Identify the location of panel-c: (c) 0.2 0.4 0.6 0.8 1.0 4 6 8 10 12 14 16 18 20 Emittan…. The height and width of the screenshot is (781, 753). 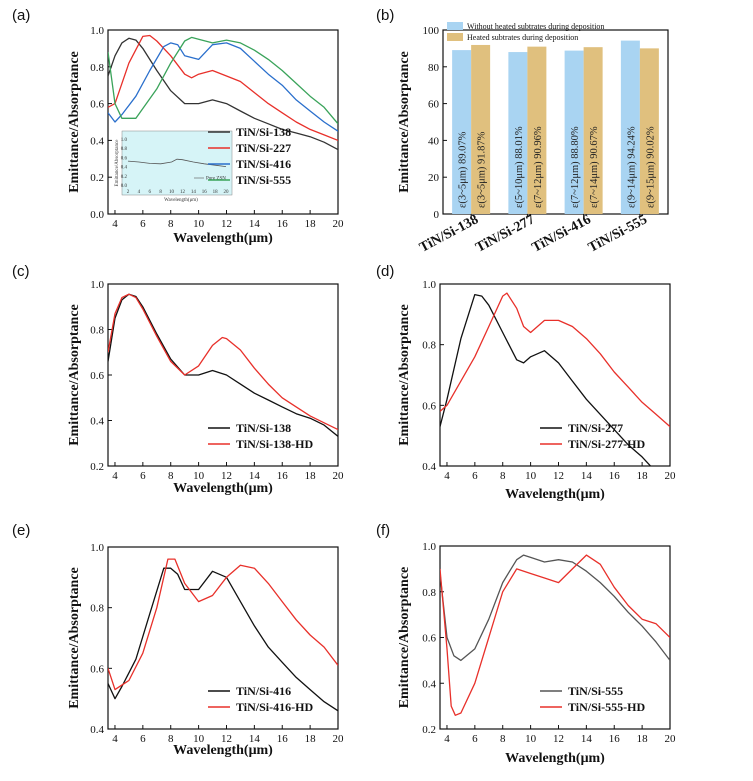
(178, 379).